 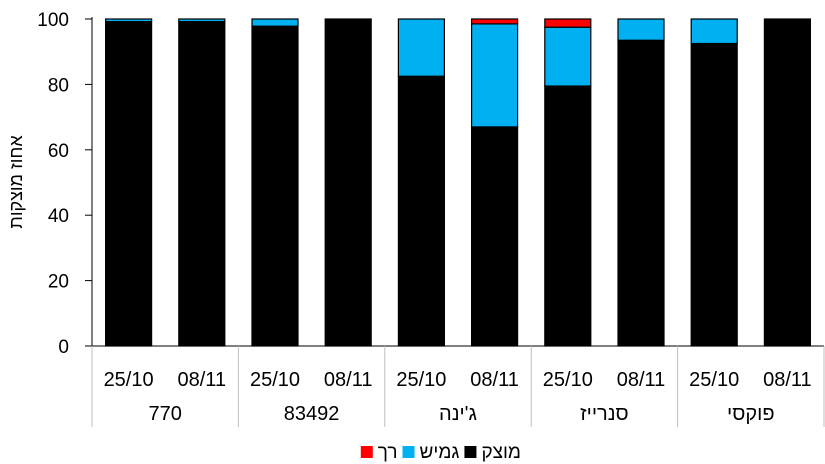 What do you see at coordinates (53, 20) in the screenshot?
I see `y-tick-label: 100` at bounding box center [53, 20].